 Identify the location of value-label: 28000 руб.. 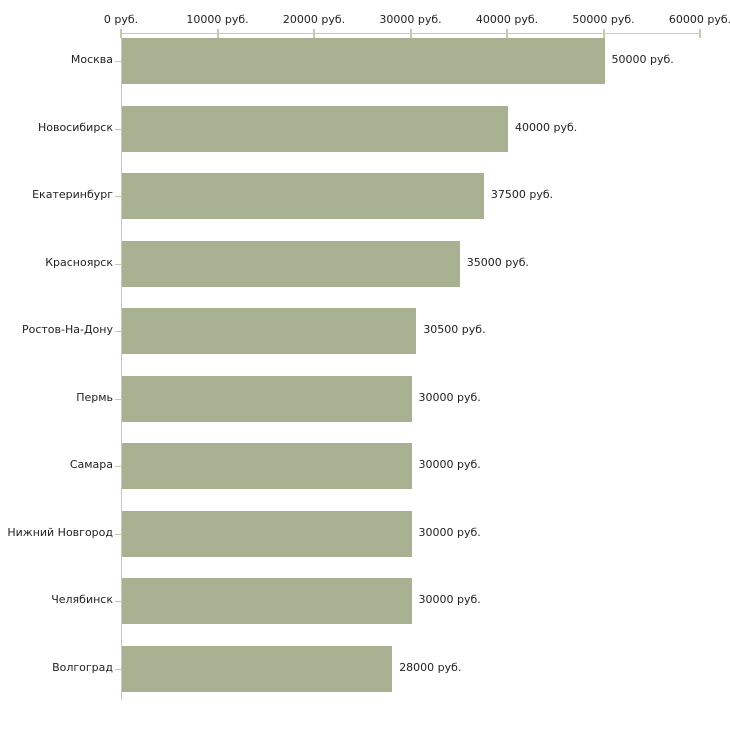
(430, 667).